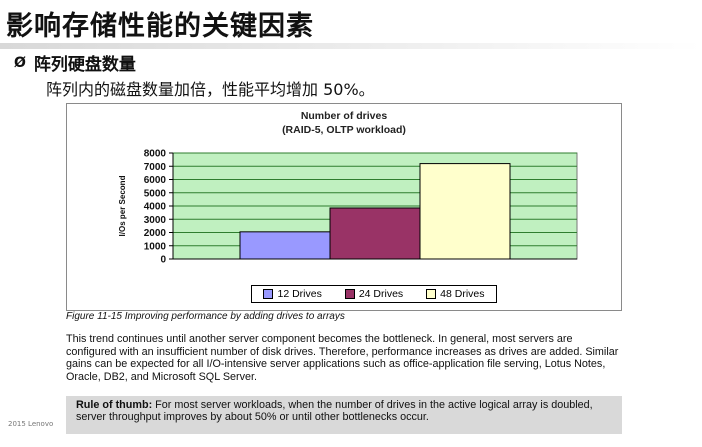 The image size is (702, 447). Describe the element at coordinates (155, 220) in the screenshot. I see `y-tick-label: 3000` at that location.